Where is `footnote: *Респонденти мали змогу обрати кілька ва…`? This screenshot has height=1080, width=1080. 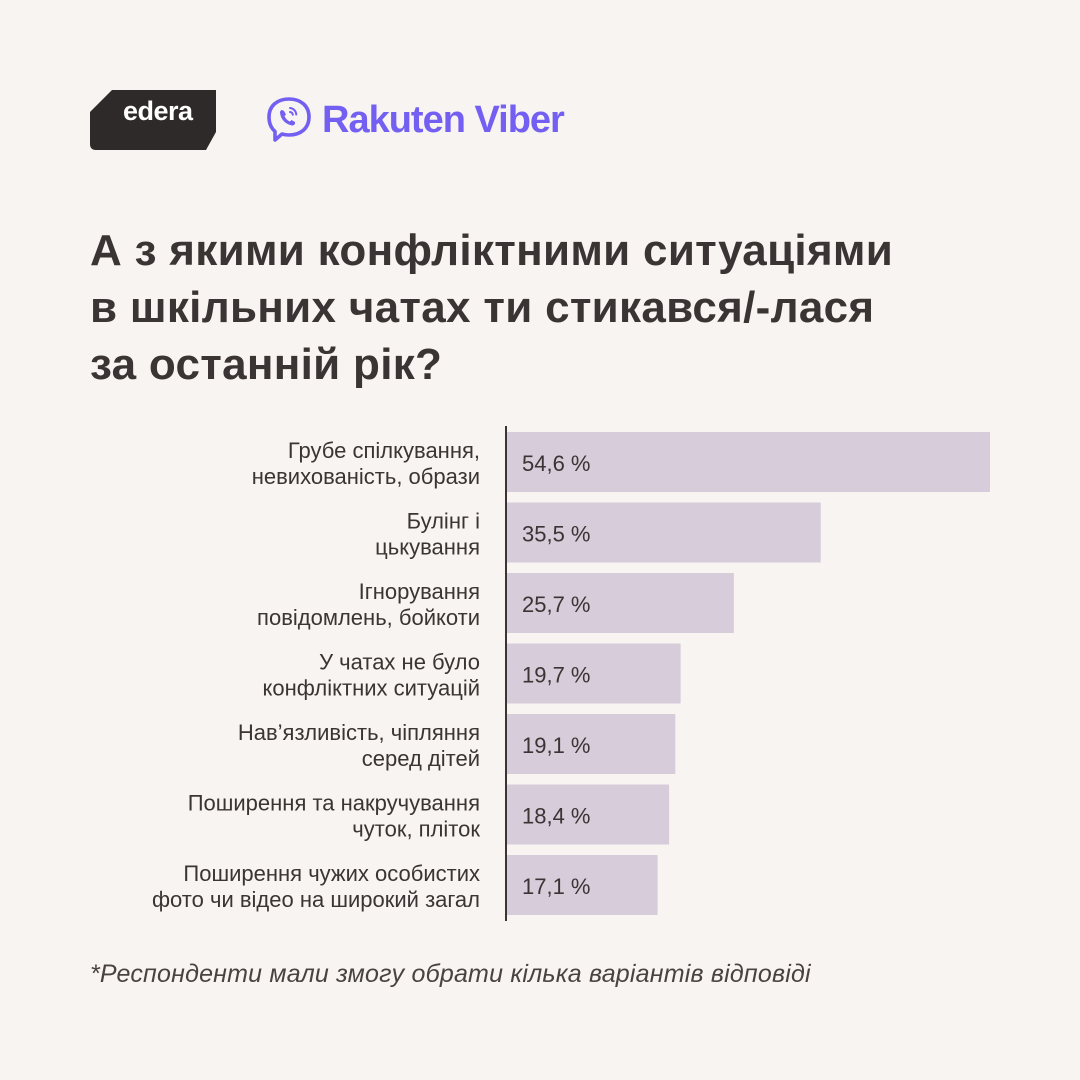 footnote: *Респонденти мали змогу обрати кілька ва… is located at coordinates (450, 974).